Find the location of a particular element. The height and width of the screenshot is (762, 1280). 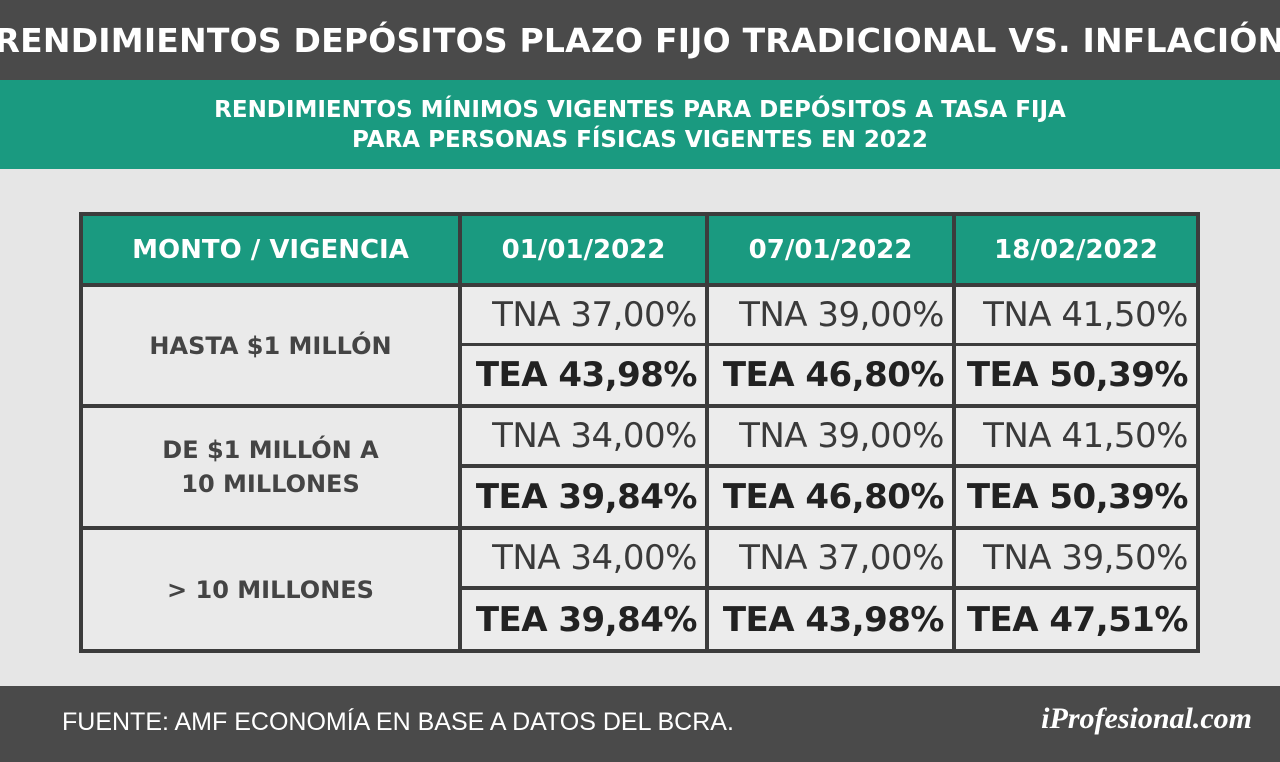

subtitle-line-2: PARA PERSONAS FÍSICAS VIGENTES EN 2022 is located at coordinates (640, 139).